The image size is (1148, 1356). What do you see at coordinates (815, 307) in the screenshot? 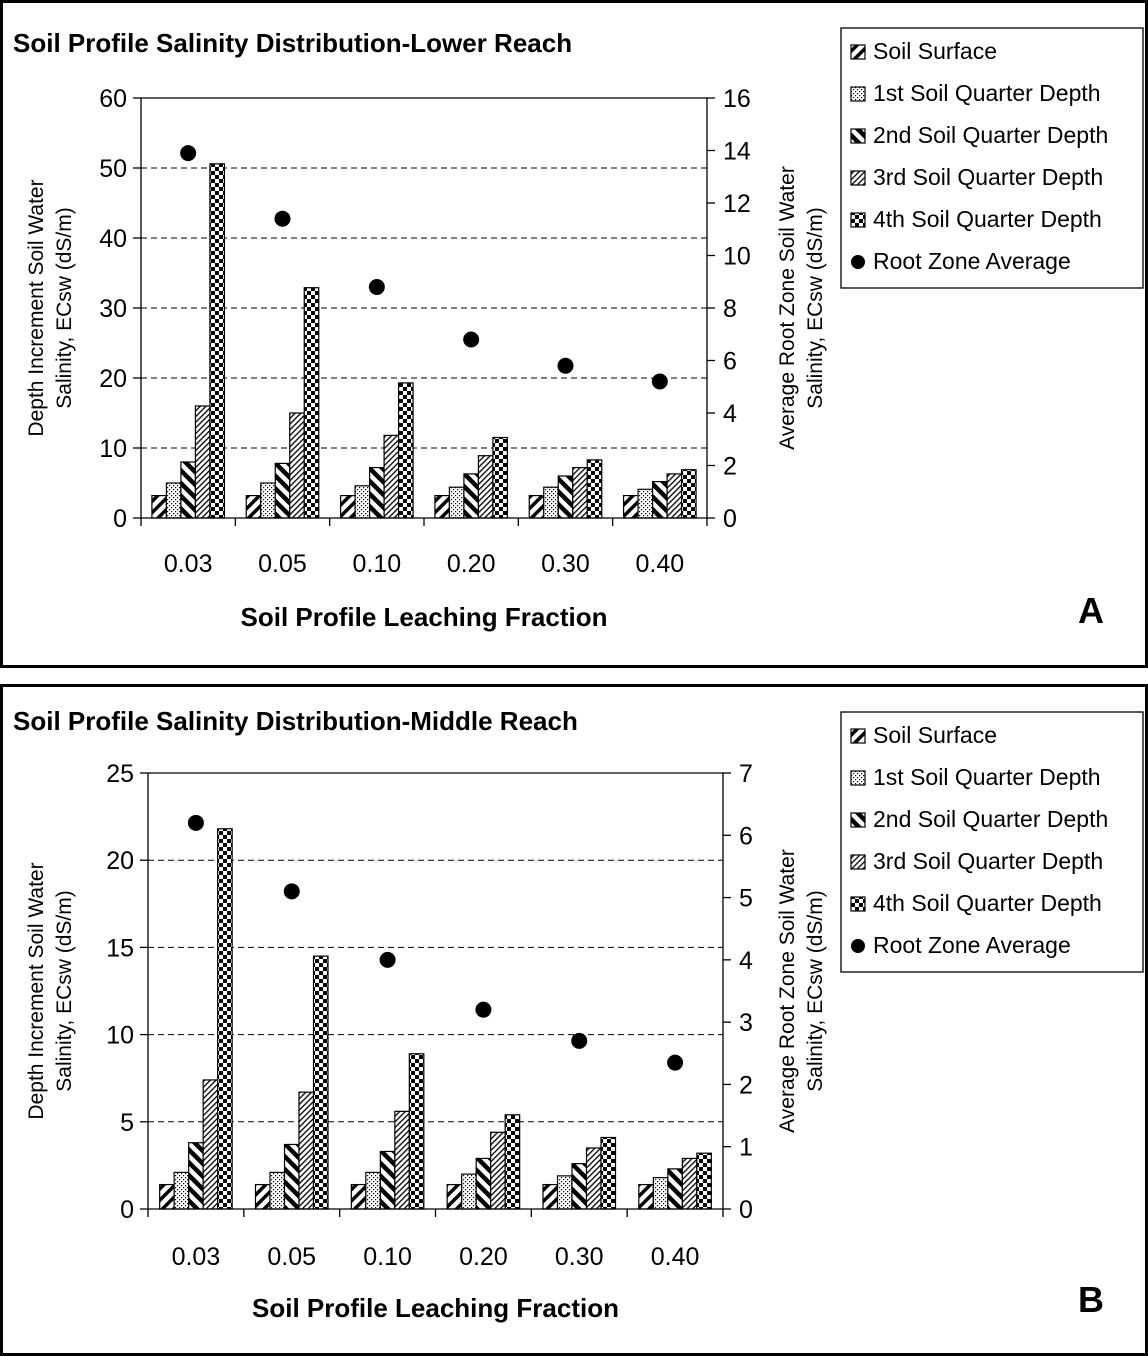
I see `y2-axis-title-line: Salinity, ECsw (dS/m)` at bounding box center [815, 307].